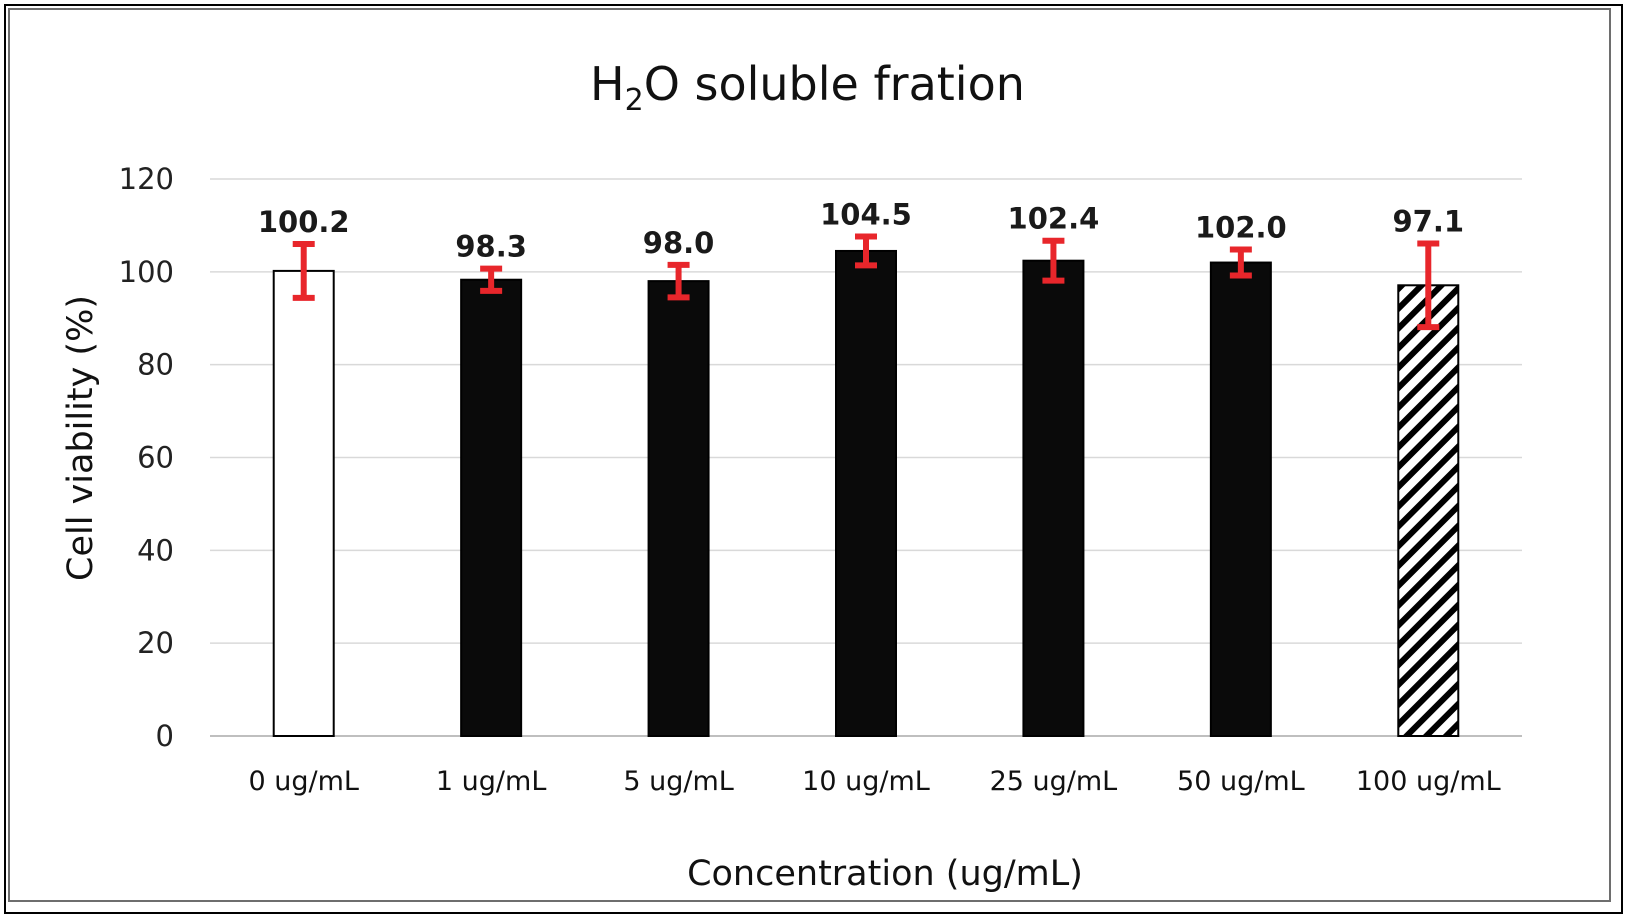  I want to click on y-tick-label: 0, so click(165, 736).